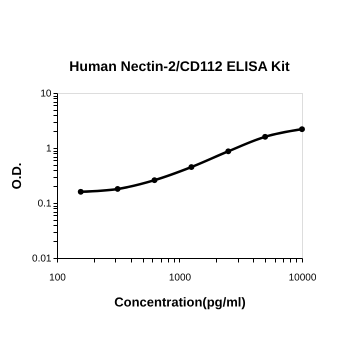  I want to click on x-tick-label: 1000, so click(180, 278).